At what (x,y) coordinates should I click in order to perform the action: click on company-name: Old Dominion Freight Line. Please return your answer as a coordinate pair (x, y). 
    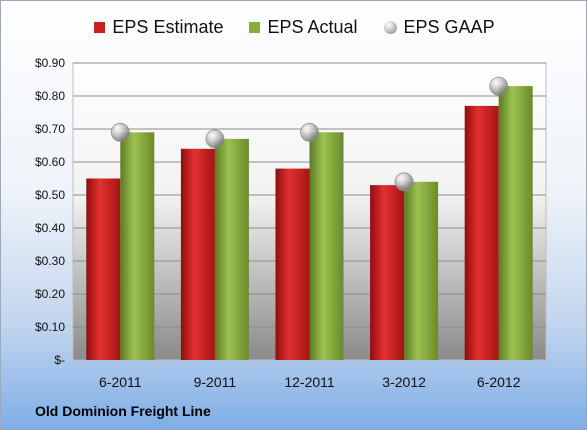
    Looking at the image, I should click on (123, 411).